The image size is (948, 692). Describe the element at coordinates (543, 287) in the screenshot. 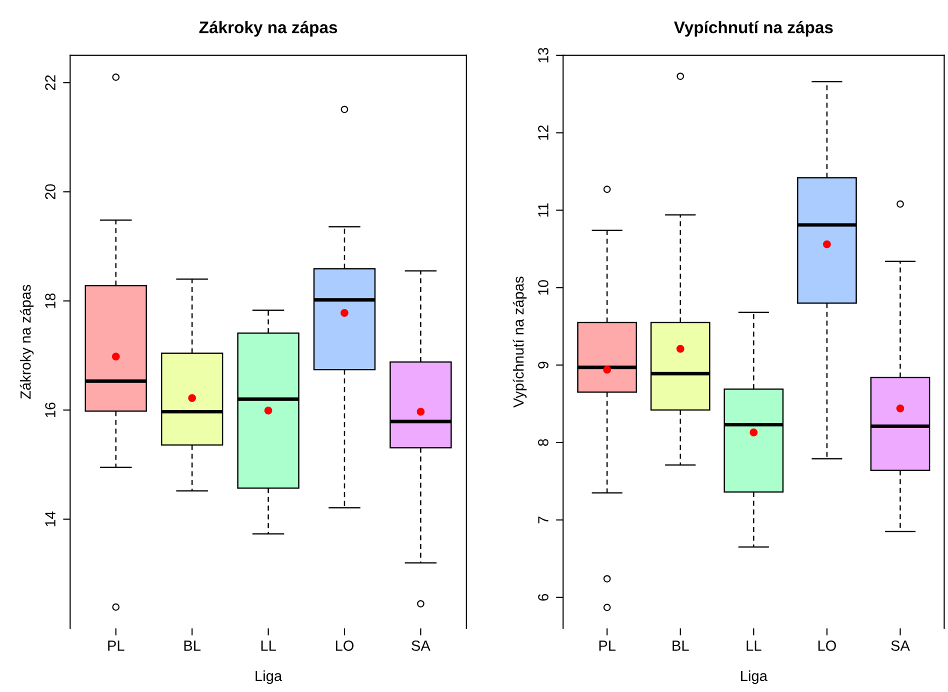

I see `y-tick-label: 10` at that location.